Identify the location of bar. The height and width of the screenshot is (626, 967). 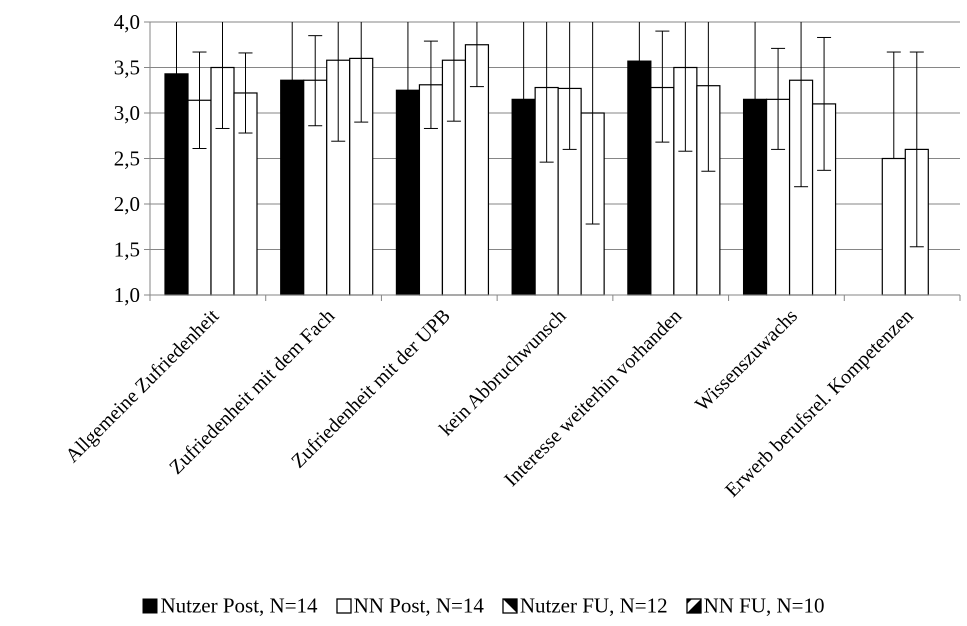
(893, 226).